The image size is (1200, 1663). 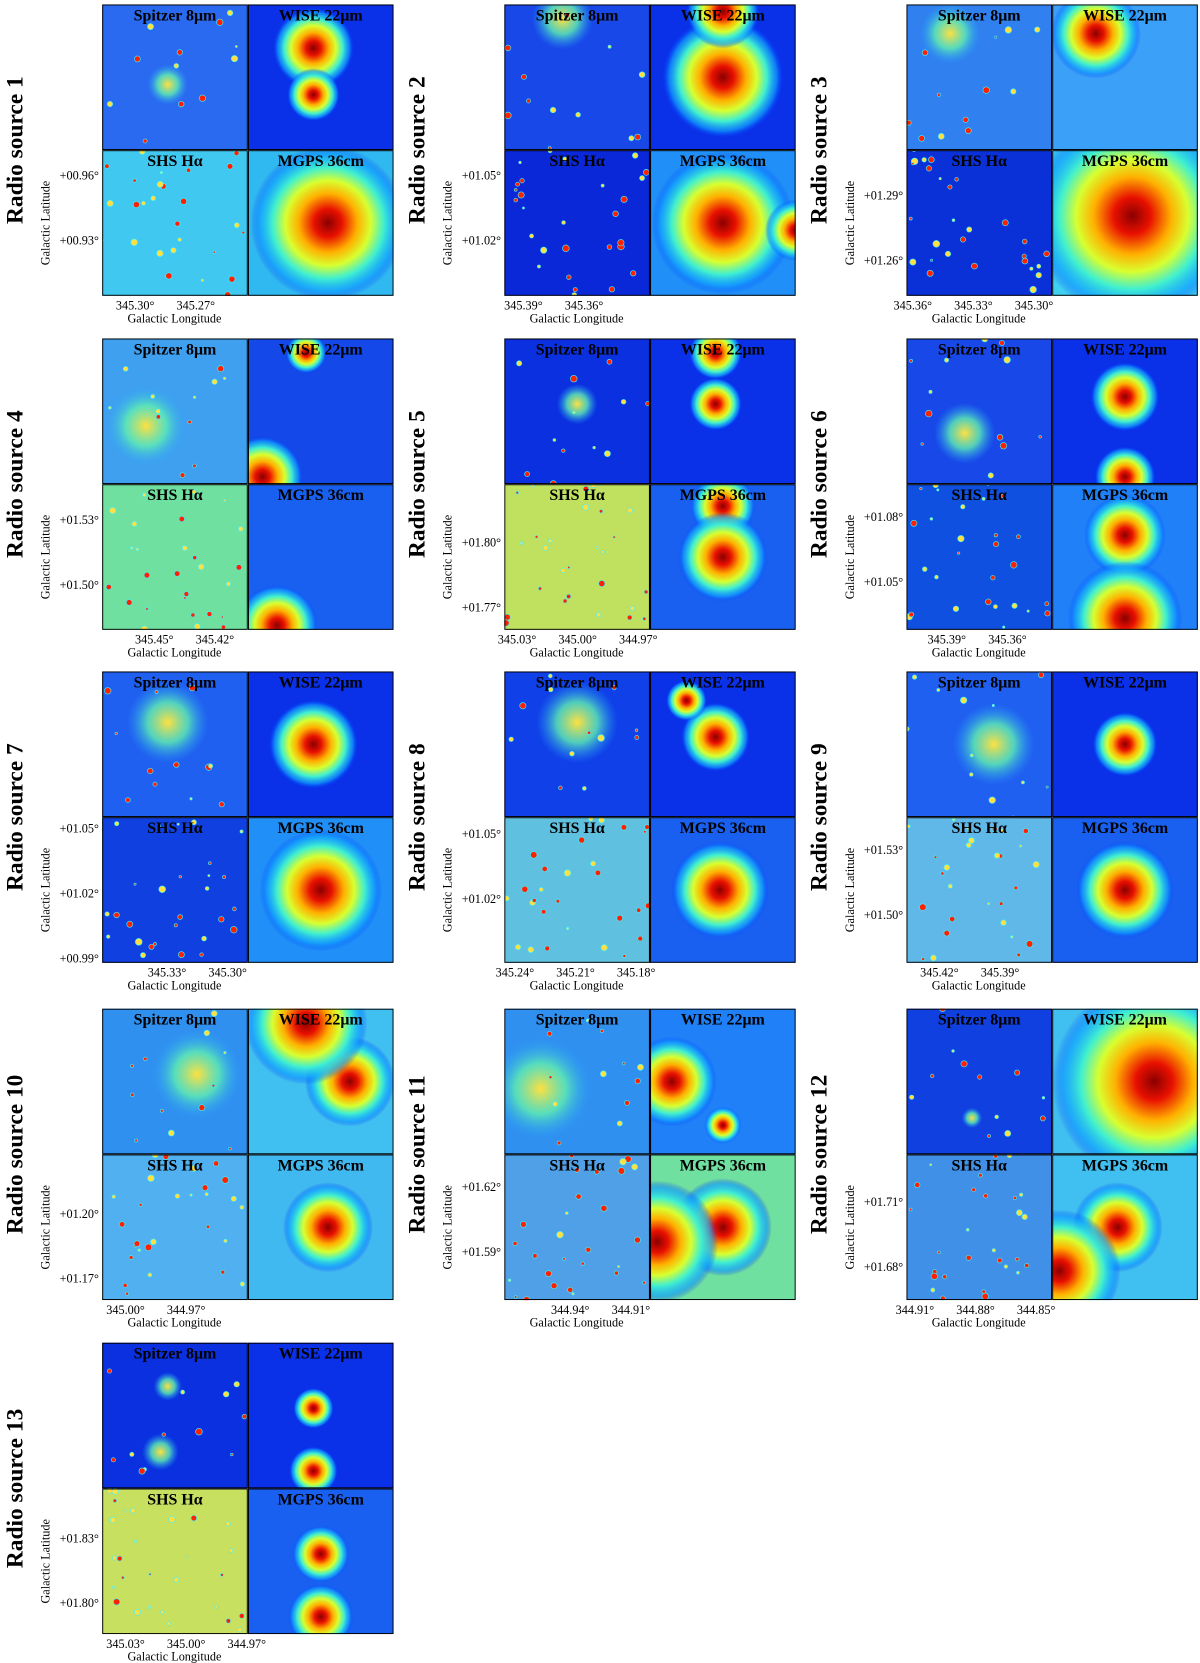 I want to click on x-tick-label: 344.97°, so click(x=638, y=640).